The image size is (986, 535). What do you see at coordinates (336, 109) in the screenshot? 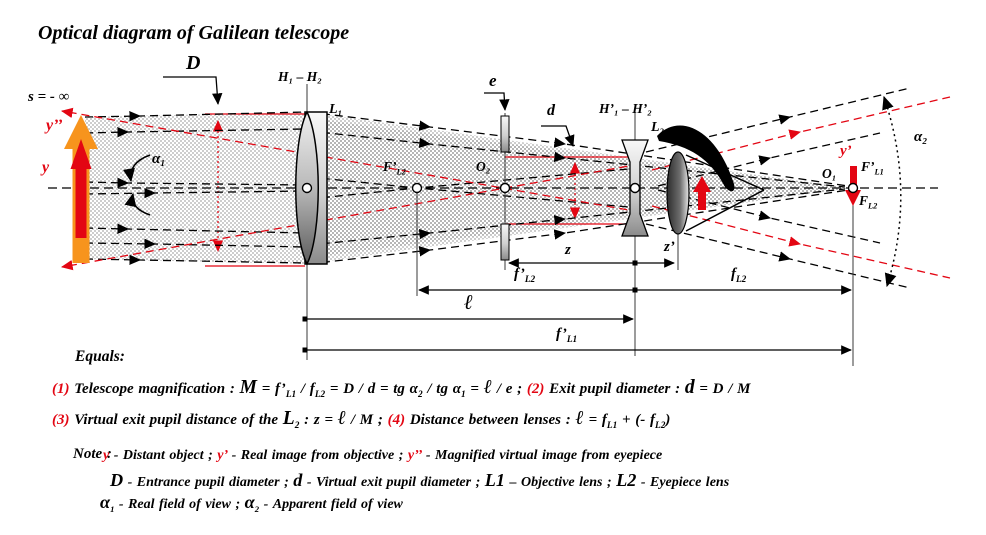
I see `label-l1: L₁` at bounding box center [336, 109].